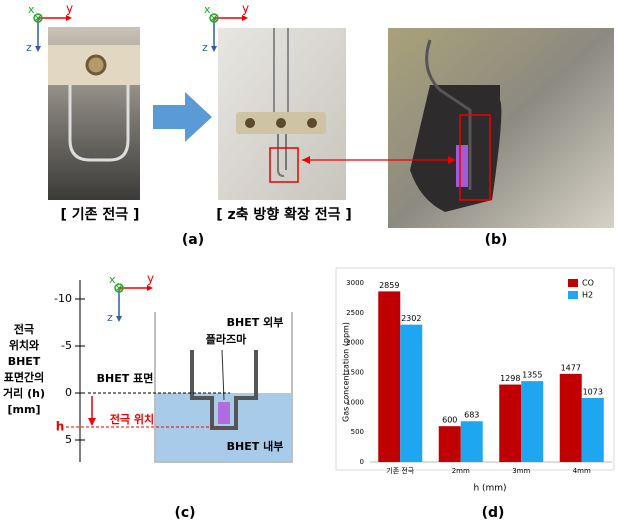  I want to click on scale-tick-label: -5, so click(66, 345).